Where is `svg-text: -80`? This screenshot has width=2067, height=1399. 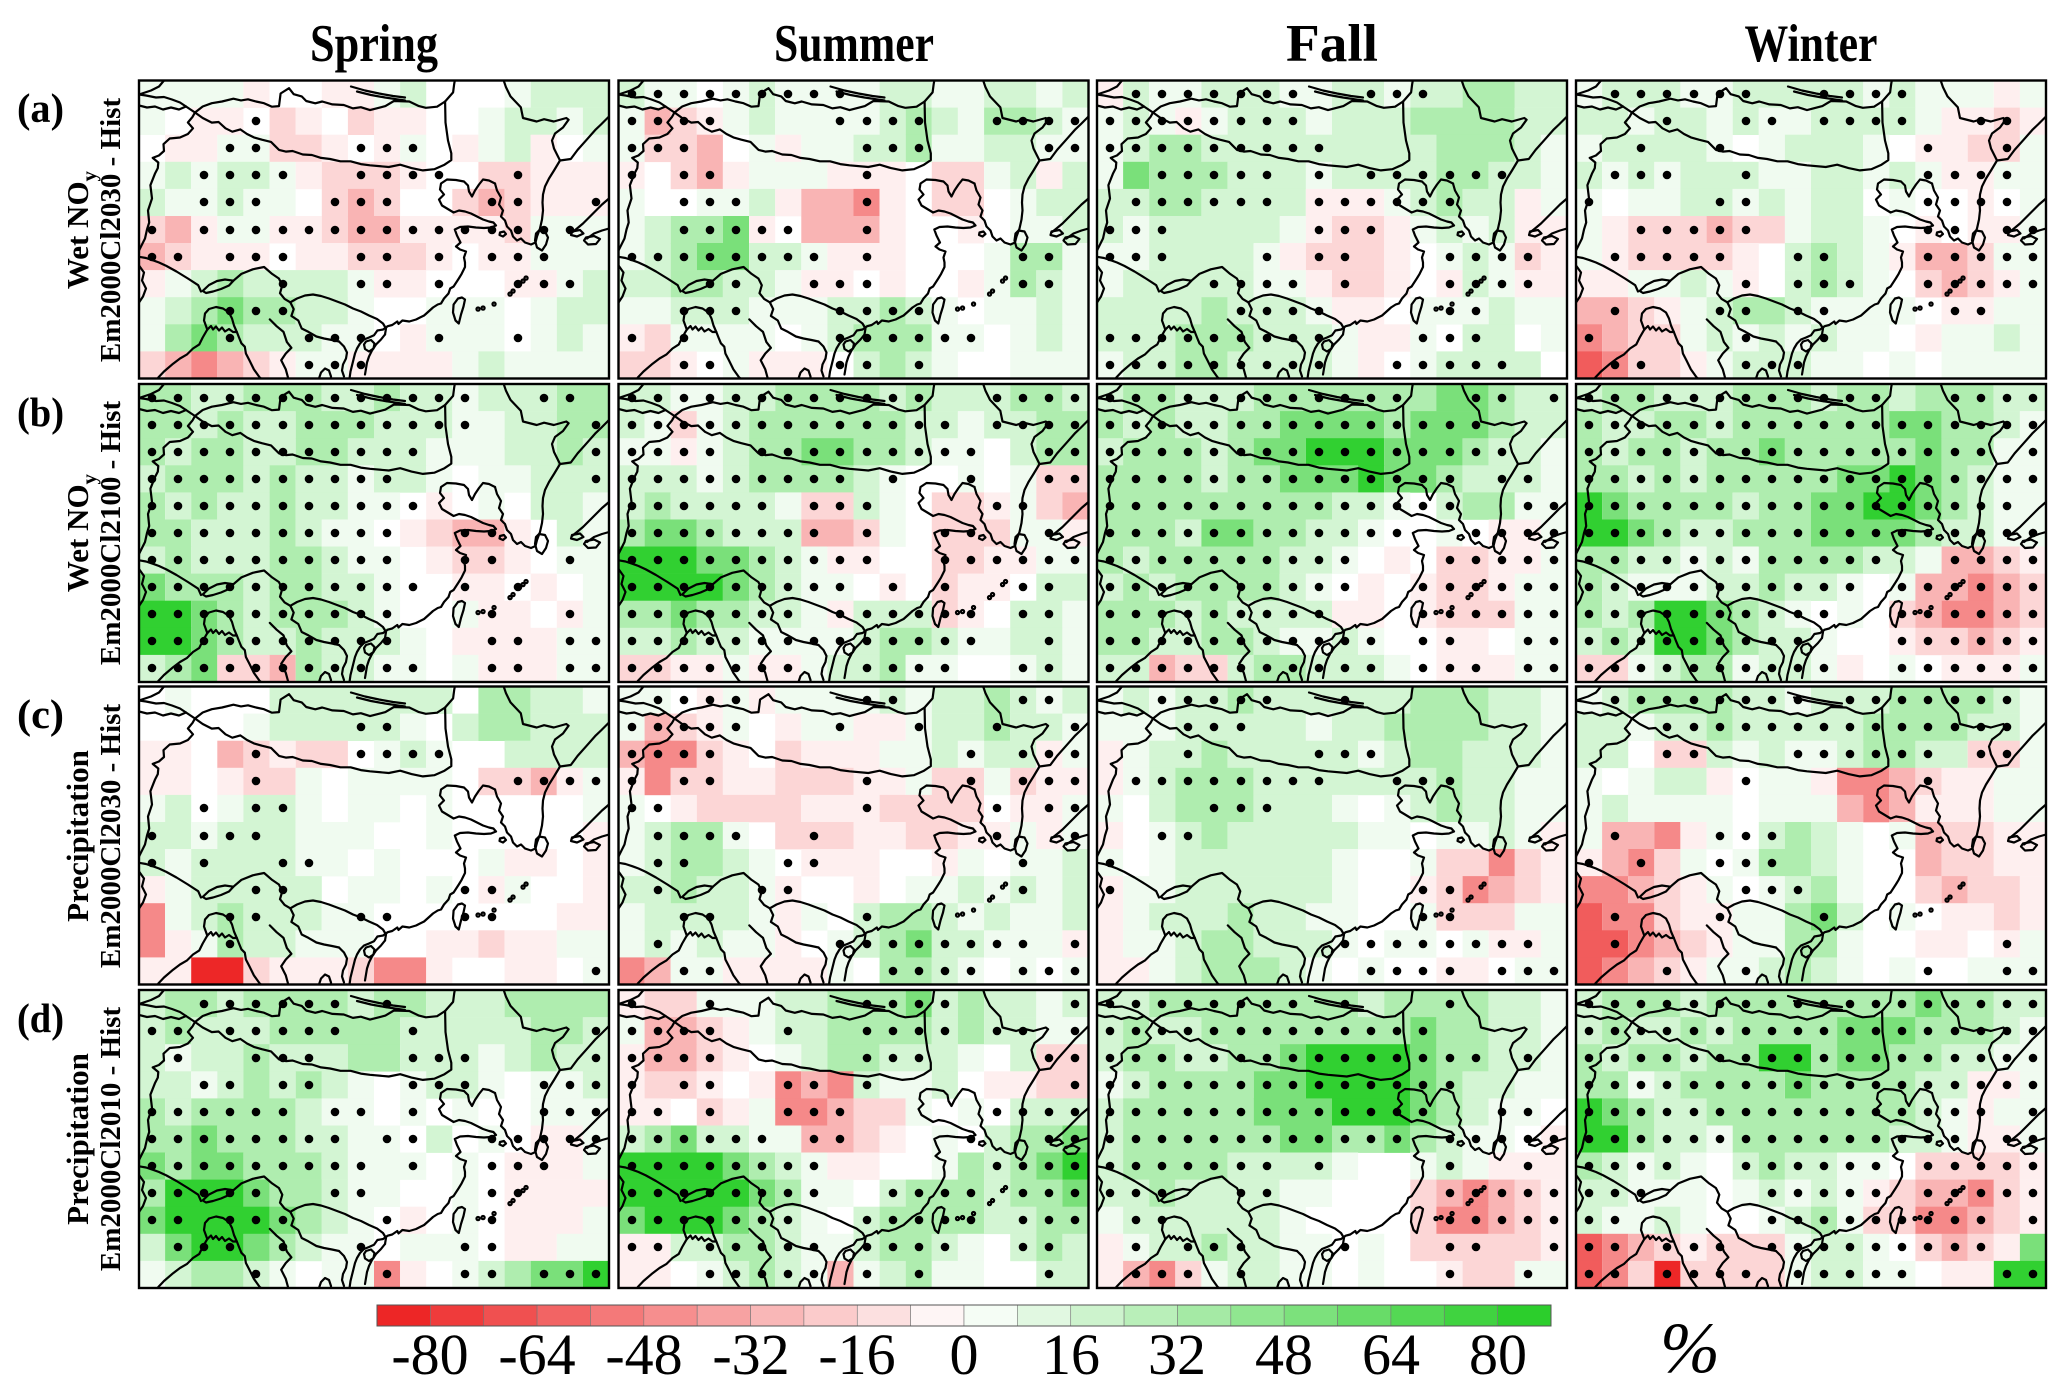 svg-text: -80 is located at coordinates (429, 1354).